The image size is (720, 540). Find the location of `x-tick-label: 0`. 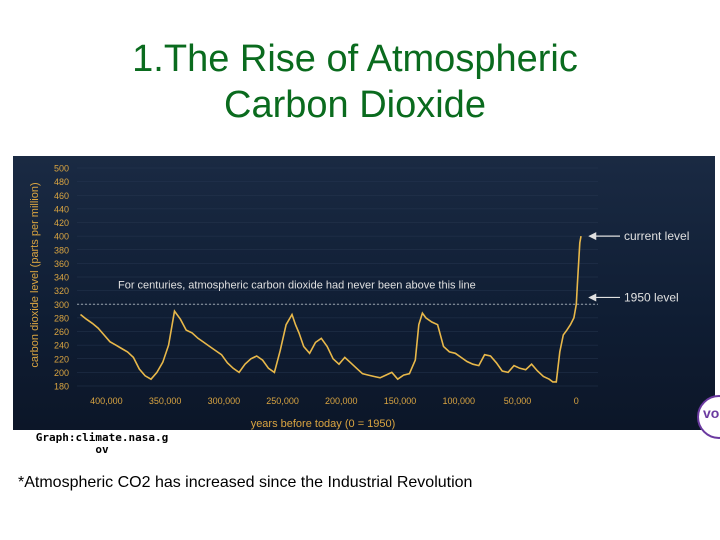

x-tick-label: 0 is located at coordinates (576, 401).